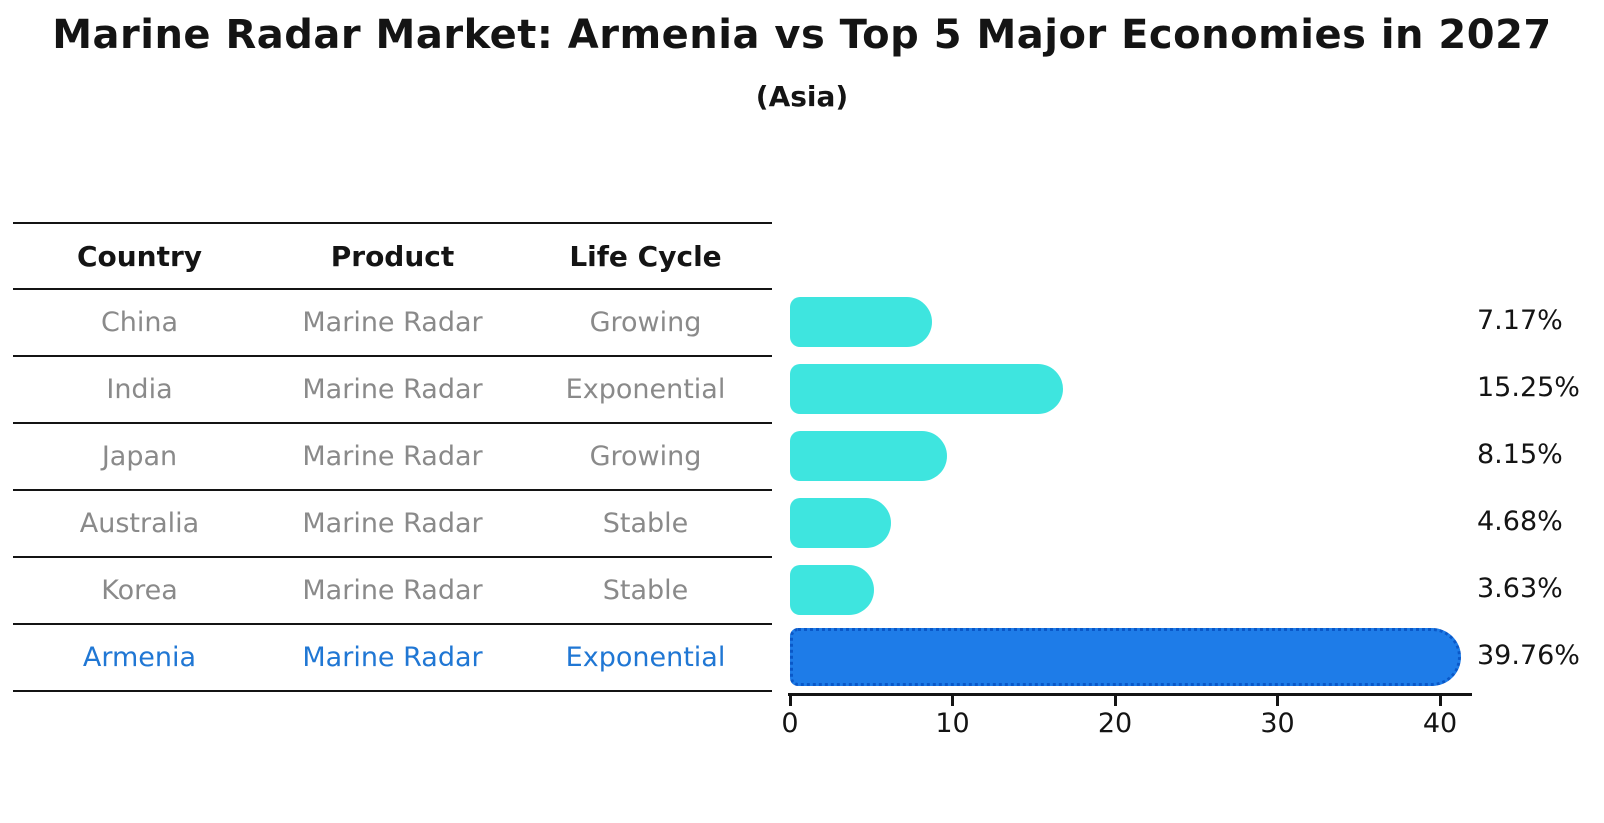 The height and width of the screenshot is (823, 1604). Describe the element at coordinates (139, 322) in the screenshot. I see `table-cell-country: China` at that location.